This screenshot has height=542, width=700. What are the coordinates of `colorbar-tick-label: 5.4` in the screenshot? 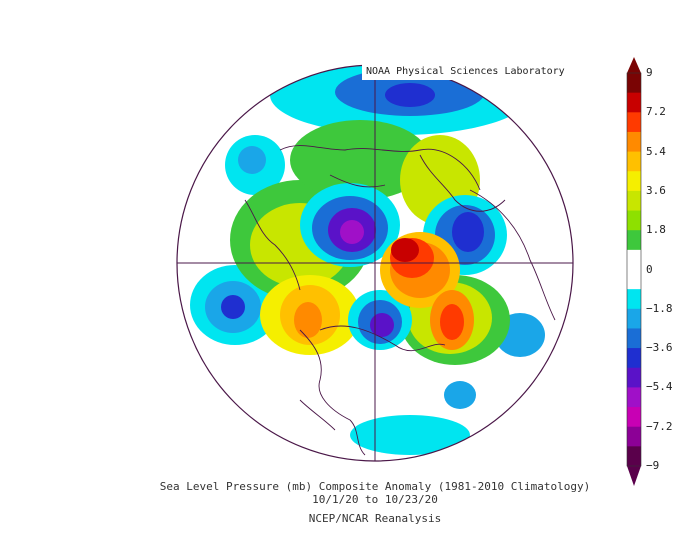 It's located at (656, 151).